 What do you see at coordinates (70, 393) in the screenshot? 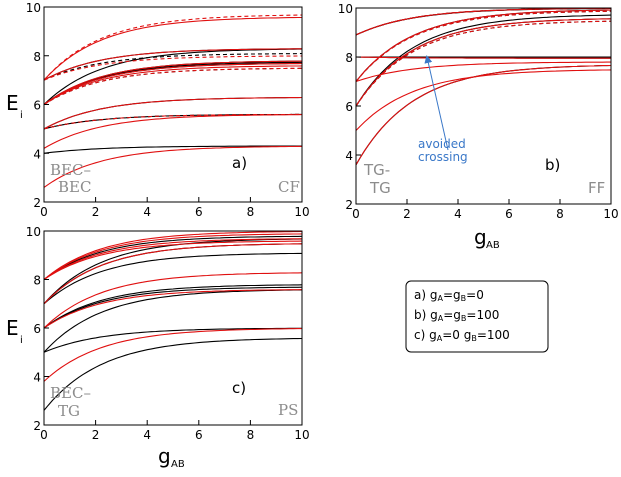
I see `panel-c-corner-left-1: BEC–` at bounding box center [70, 393].